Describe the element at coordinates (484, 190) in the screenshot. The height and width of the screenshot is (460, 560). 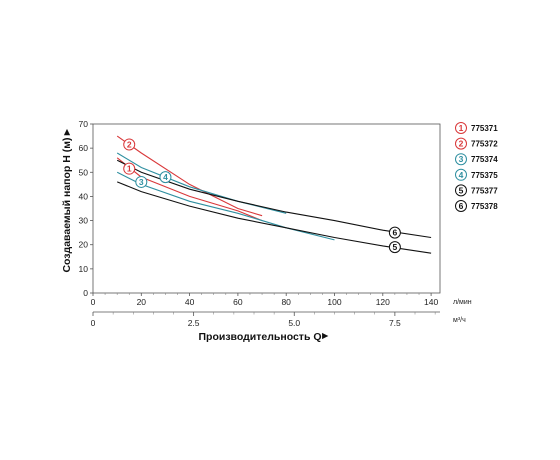
I see `legend-entry-775377: 775377` at that location.